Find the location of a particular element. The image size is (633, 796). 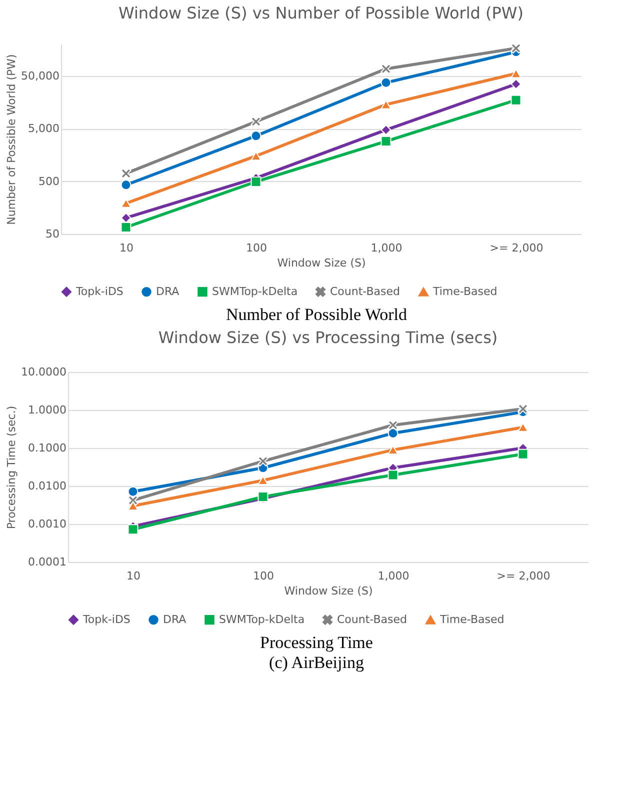

text: Processing Time is located at coordinates (316, 643).